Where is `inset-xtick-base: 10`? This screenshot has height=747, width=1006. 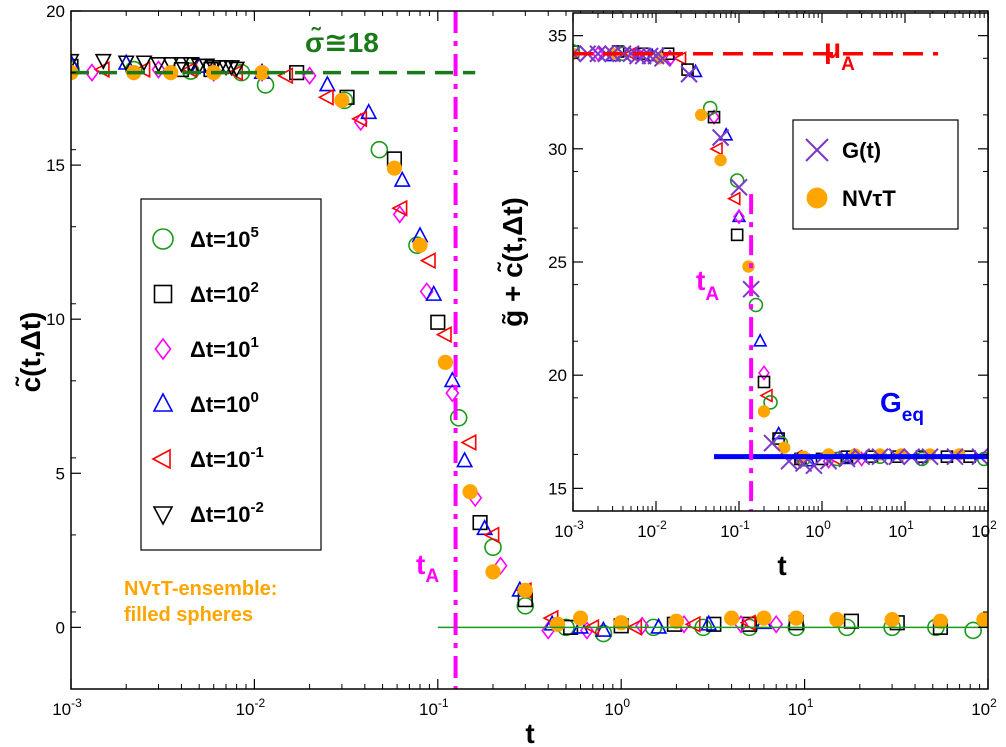
inset-xtick-base: 10 is located at coordinates (814, 531).